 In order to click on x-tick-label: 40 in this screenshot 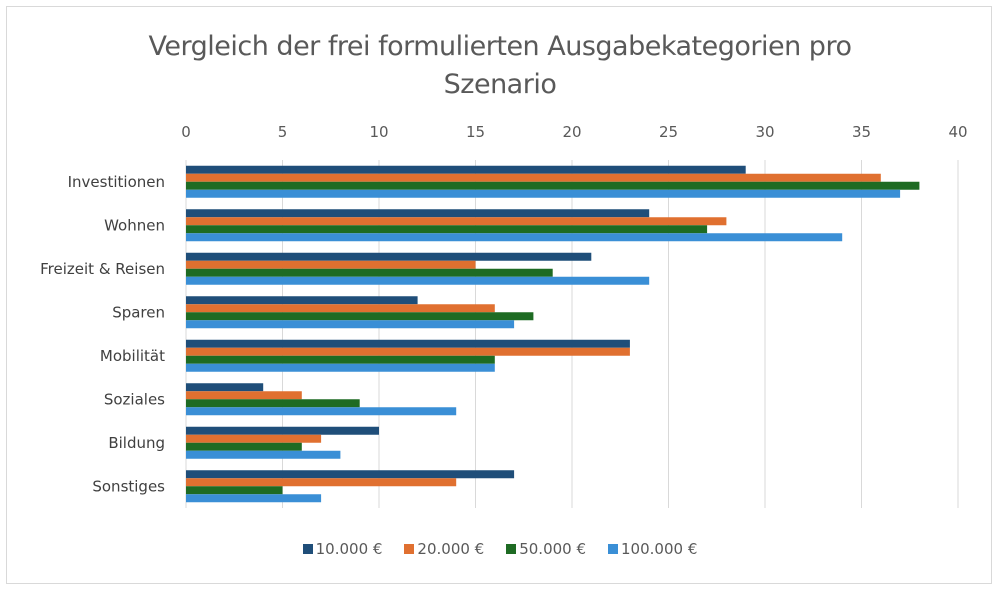, I will do `click(957, 132)`.